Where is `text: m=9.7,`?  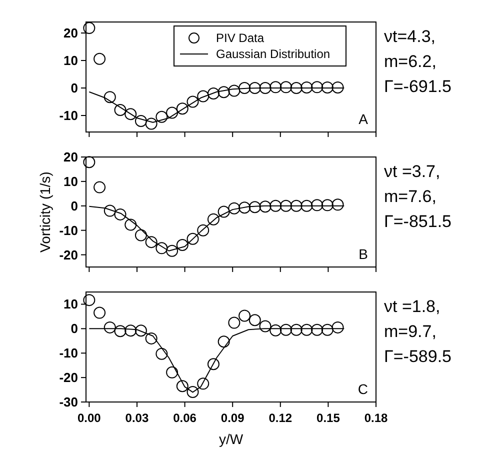 text: m=9.7, is located at coordinates (410, 331).